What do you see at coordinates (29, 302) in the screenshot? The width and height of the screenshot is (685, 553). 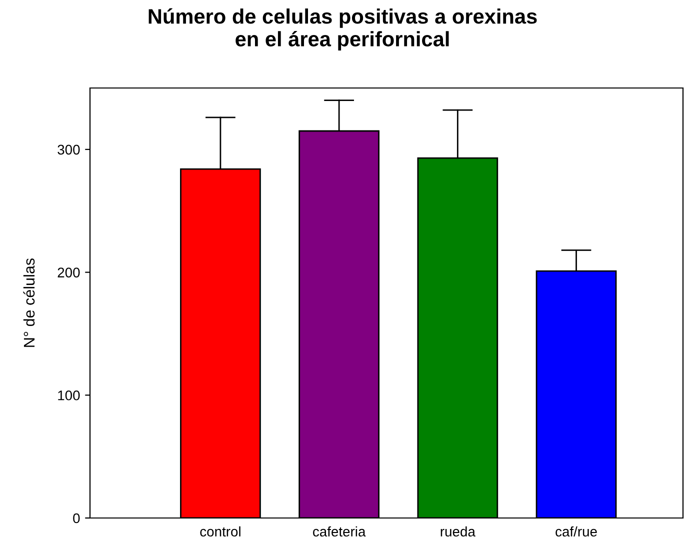 I see `y-axis-title: N° de células` at bounding box center [29, 302].